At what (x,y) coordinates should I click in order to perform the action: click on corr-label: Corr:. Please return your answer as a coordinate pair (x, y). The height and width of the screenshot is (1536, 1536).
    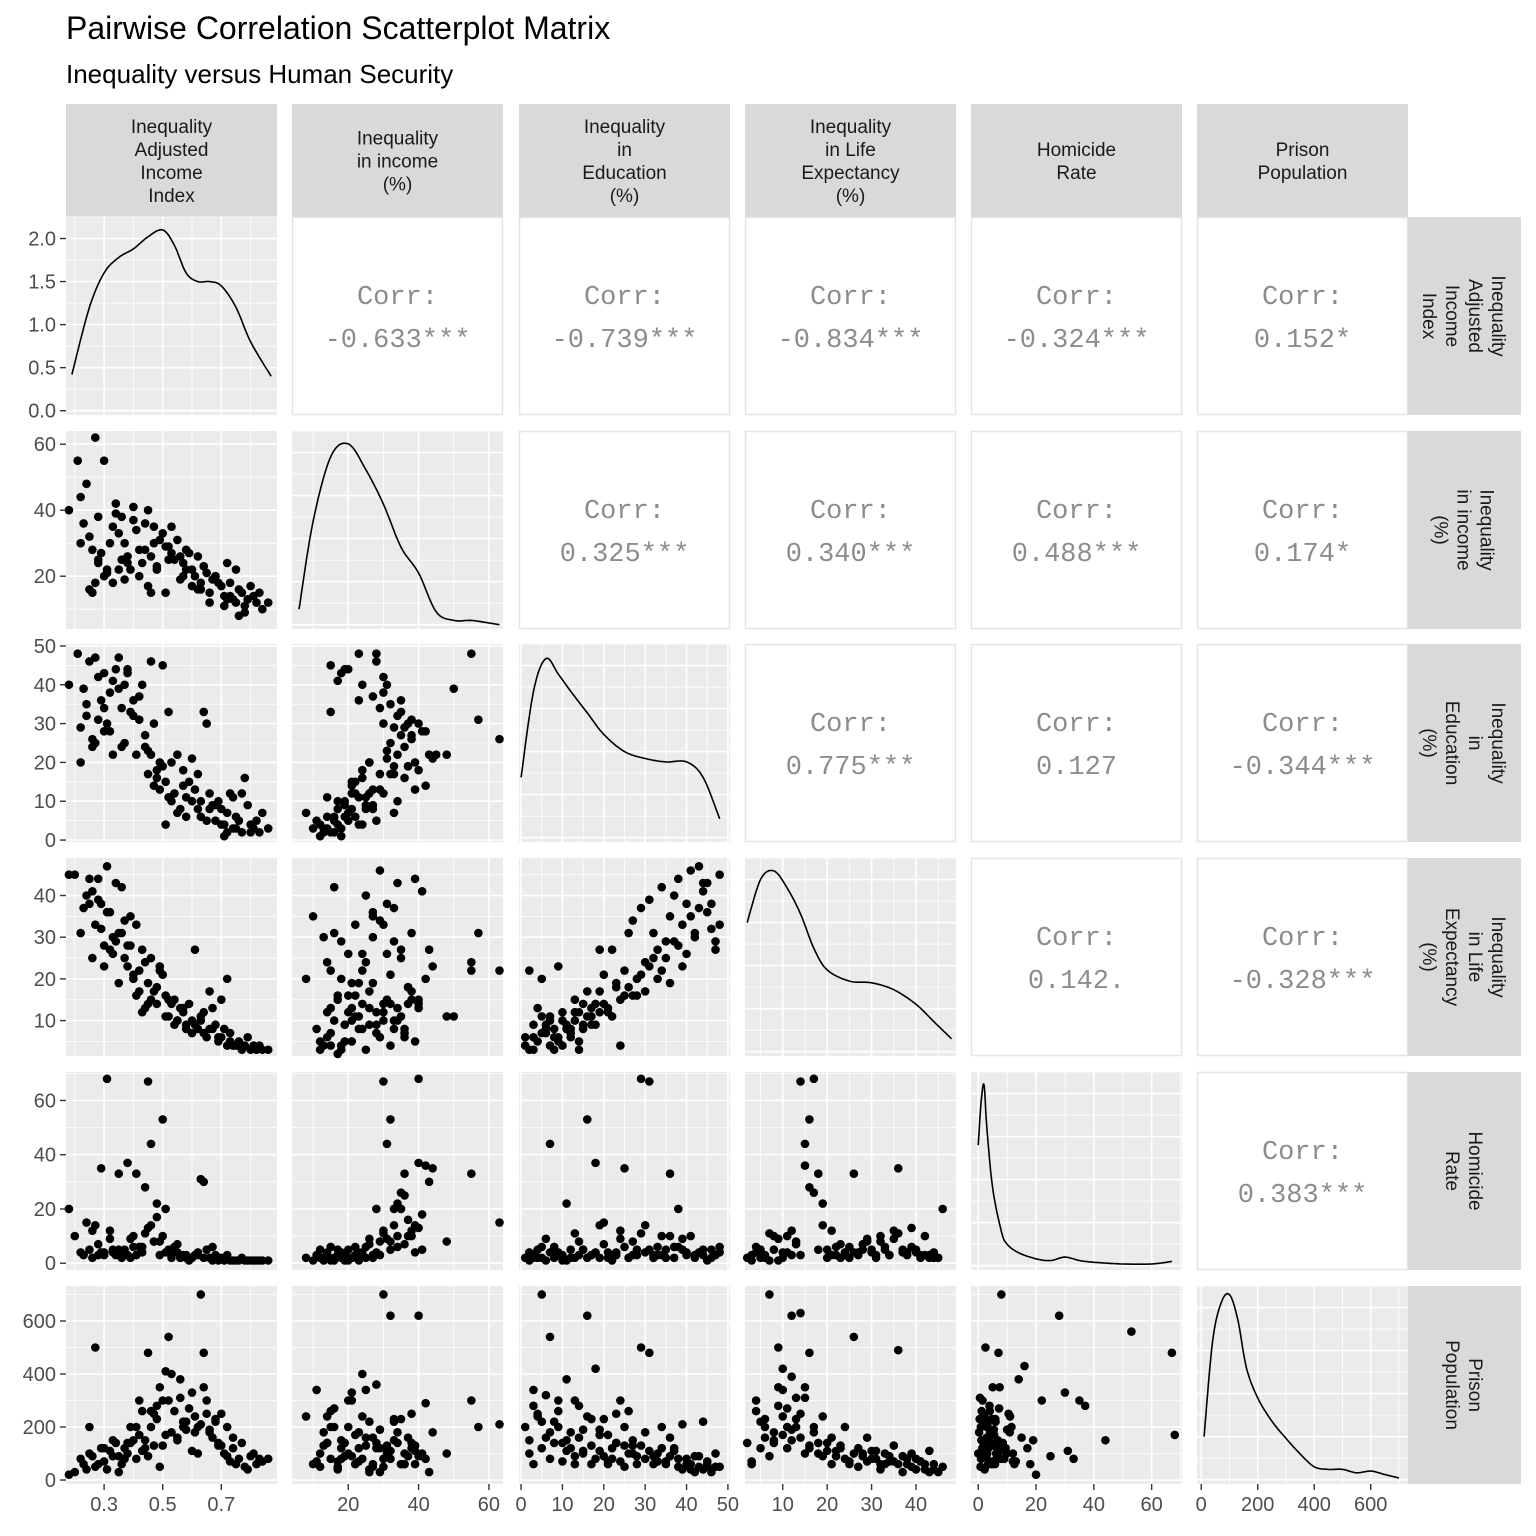
    Looking at the image, I should click on (1302, 1153).